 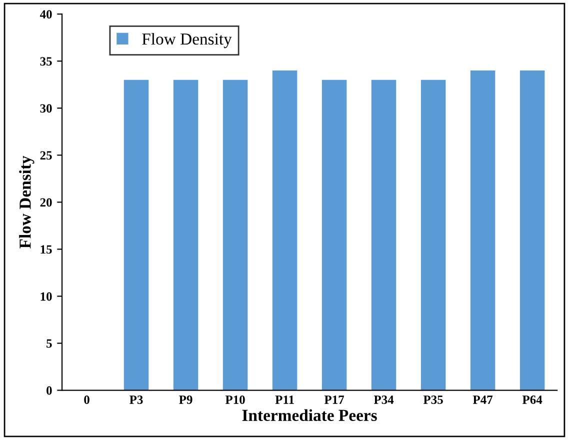 What do you see at coordinates (46, 155) in the screenshot?
I see `y-tick-label: 25` at bounding box center [46, 155].